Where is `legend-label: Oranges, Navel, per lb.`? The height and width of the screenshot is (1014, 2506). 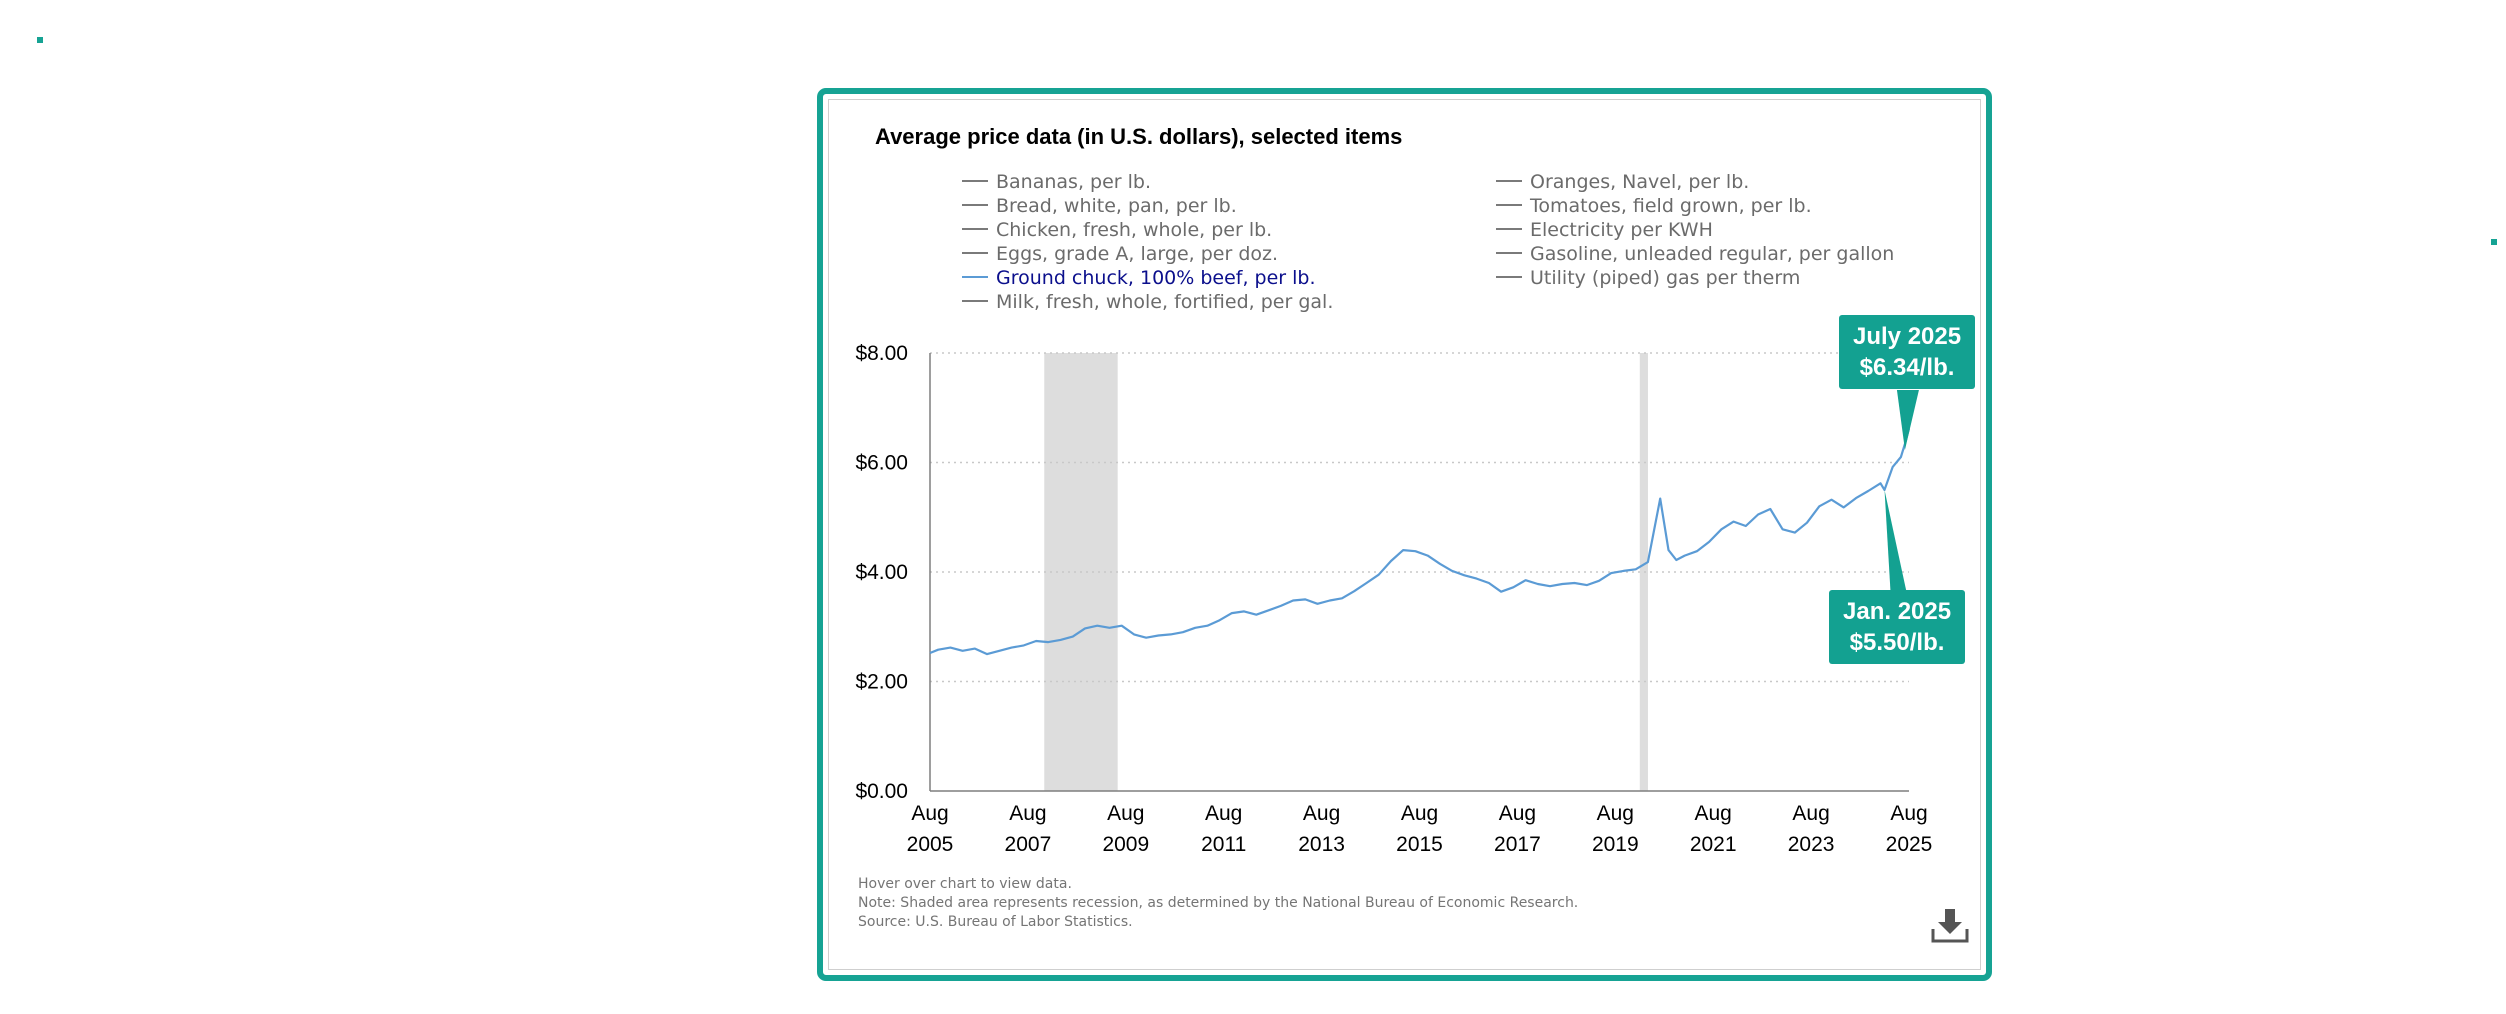
legend-label: Oranges, Navel, per lb. is located at coordinates (1640, 182).